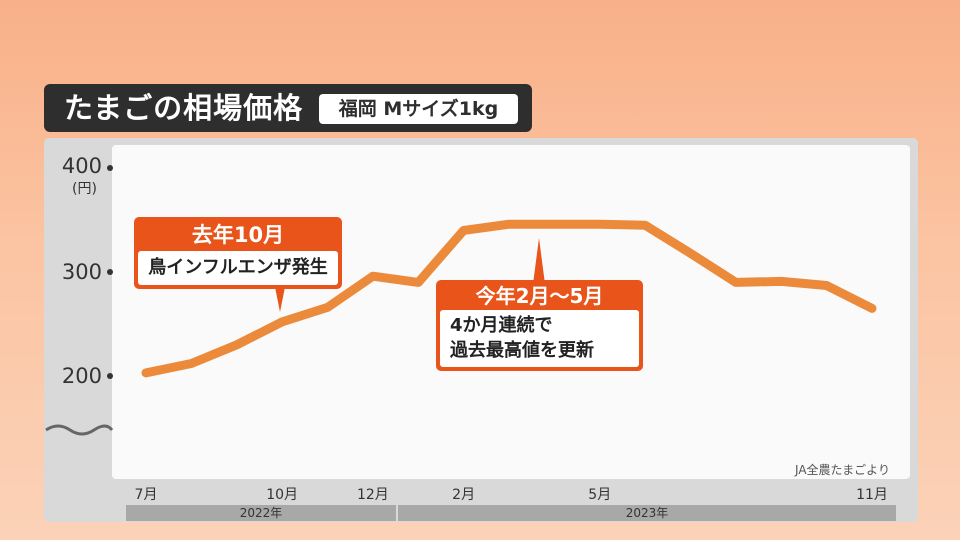  What do you see at coordinates (372, 495) in the screenshot?
I see `x-tick-label: 12月` at bounding box center [372, 495].